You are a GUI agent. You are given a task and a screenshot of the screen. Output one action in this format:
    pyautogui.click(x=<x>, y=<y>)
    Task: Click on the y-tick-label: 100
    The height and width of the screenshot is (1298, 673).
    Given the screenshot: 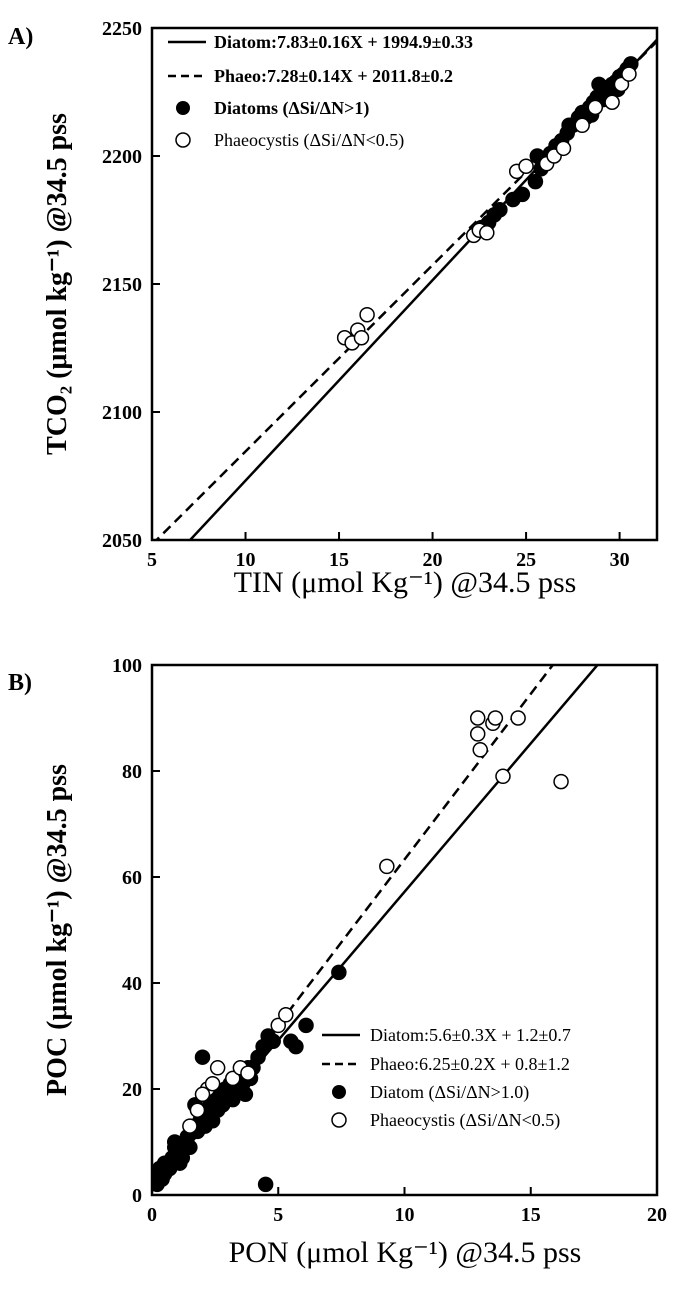 What is the action you would take?
    pyautogui.click(x=127, y=666)
    